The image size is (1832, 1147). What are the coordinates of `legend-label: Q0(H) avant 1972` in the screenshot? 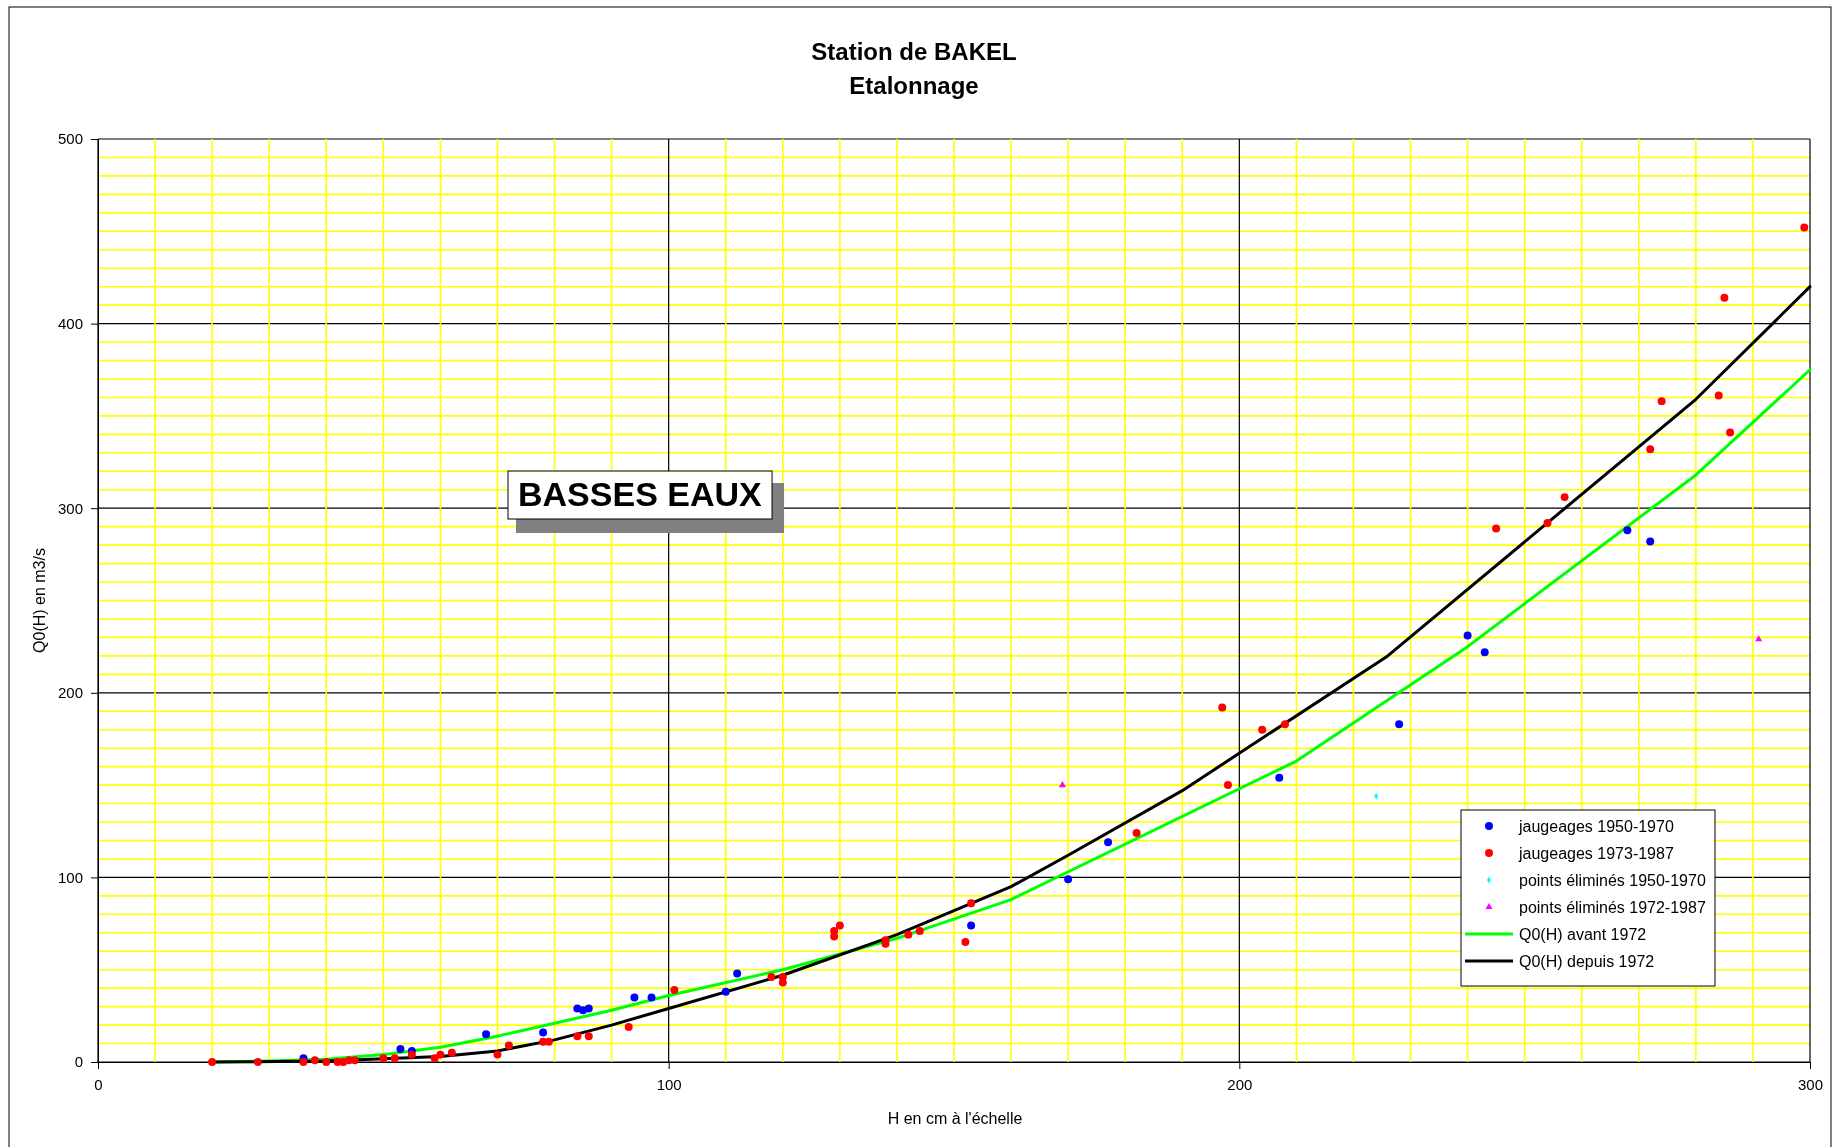 It's located at (1583, 934).